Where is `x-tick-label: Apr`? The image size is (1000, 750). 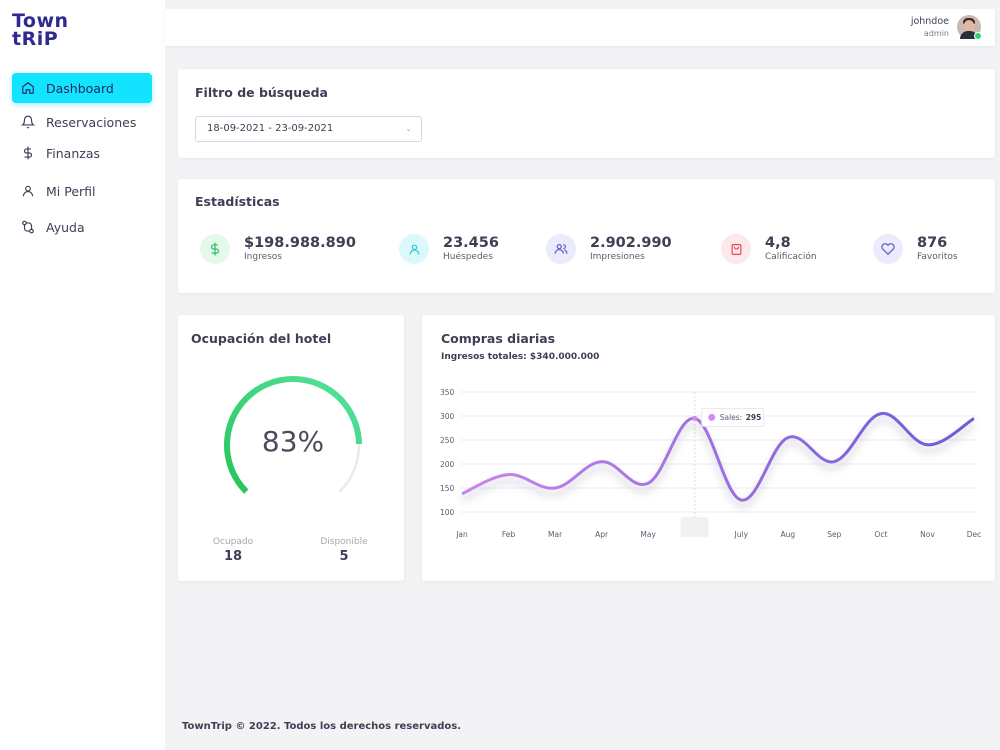 x-tick-label: Apr is located at coordinates (602, 534).